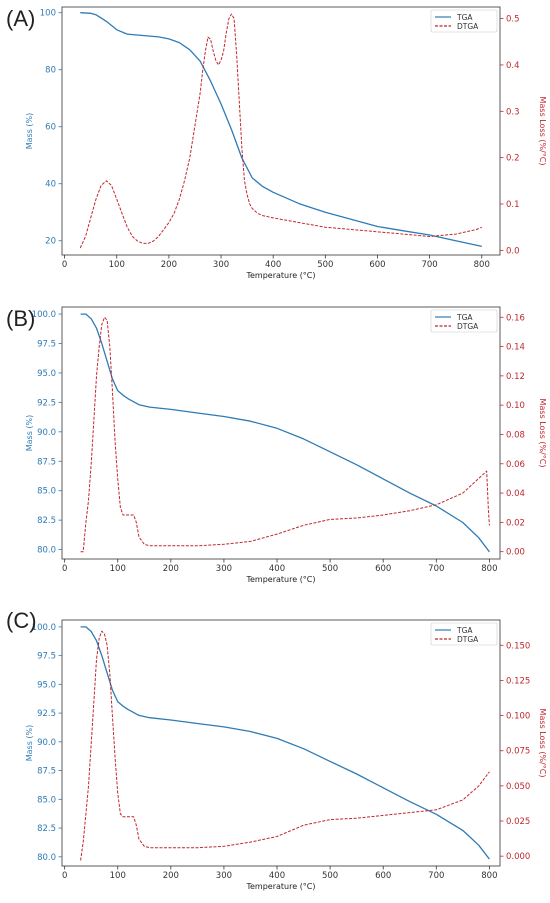 The image size is (550, 903). I want to click on y-tick-label: 20, so click(50, 242).